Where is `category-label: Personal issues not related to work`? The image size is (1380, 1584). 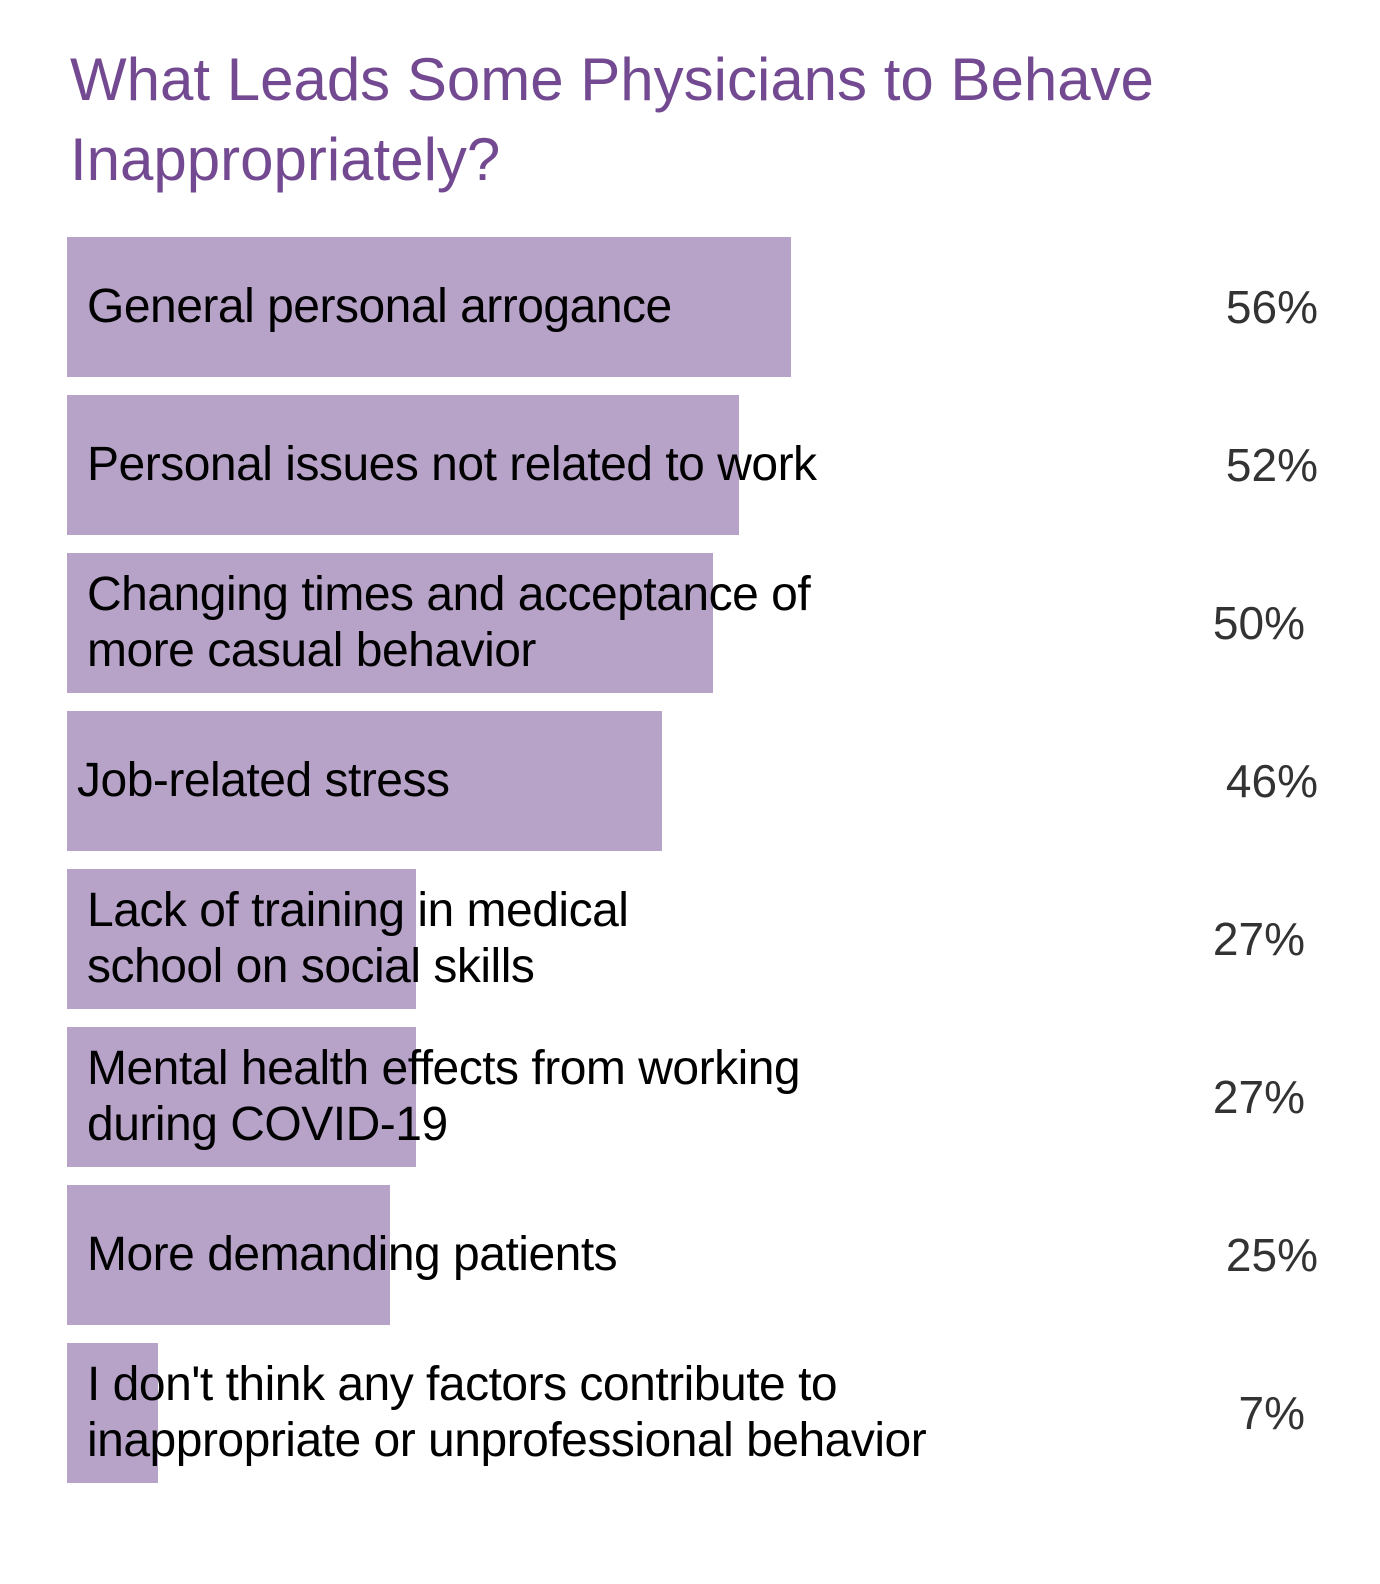
category-label: Personal issues not related to work is located at coordinates (452, 464).